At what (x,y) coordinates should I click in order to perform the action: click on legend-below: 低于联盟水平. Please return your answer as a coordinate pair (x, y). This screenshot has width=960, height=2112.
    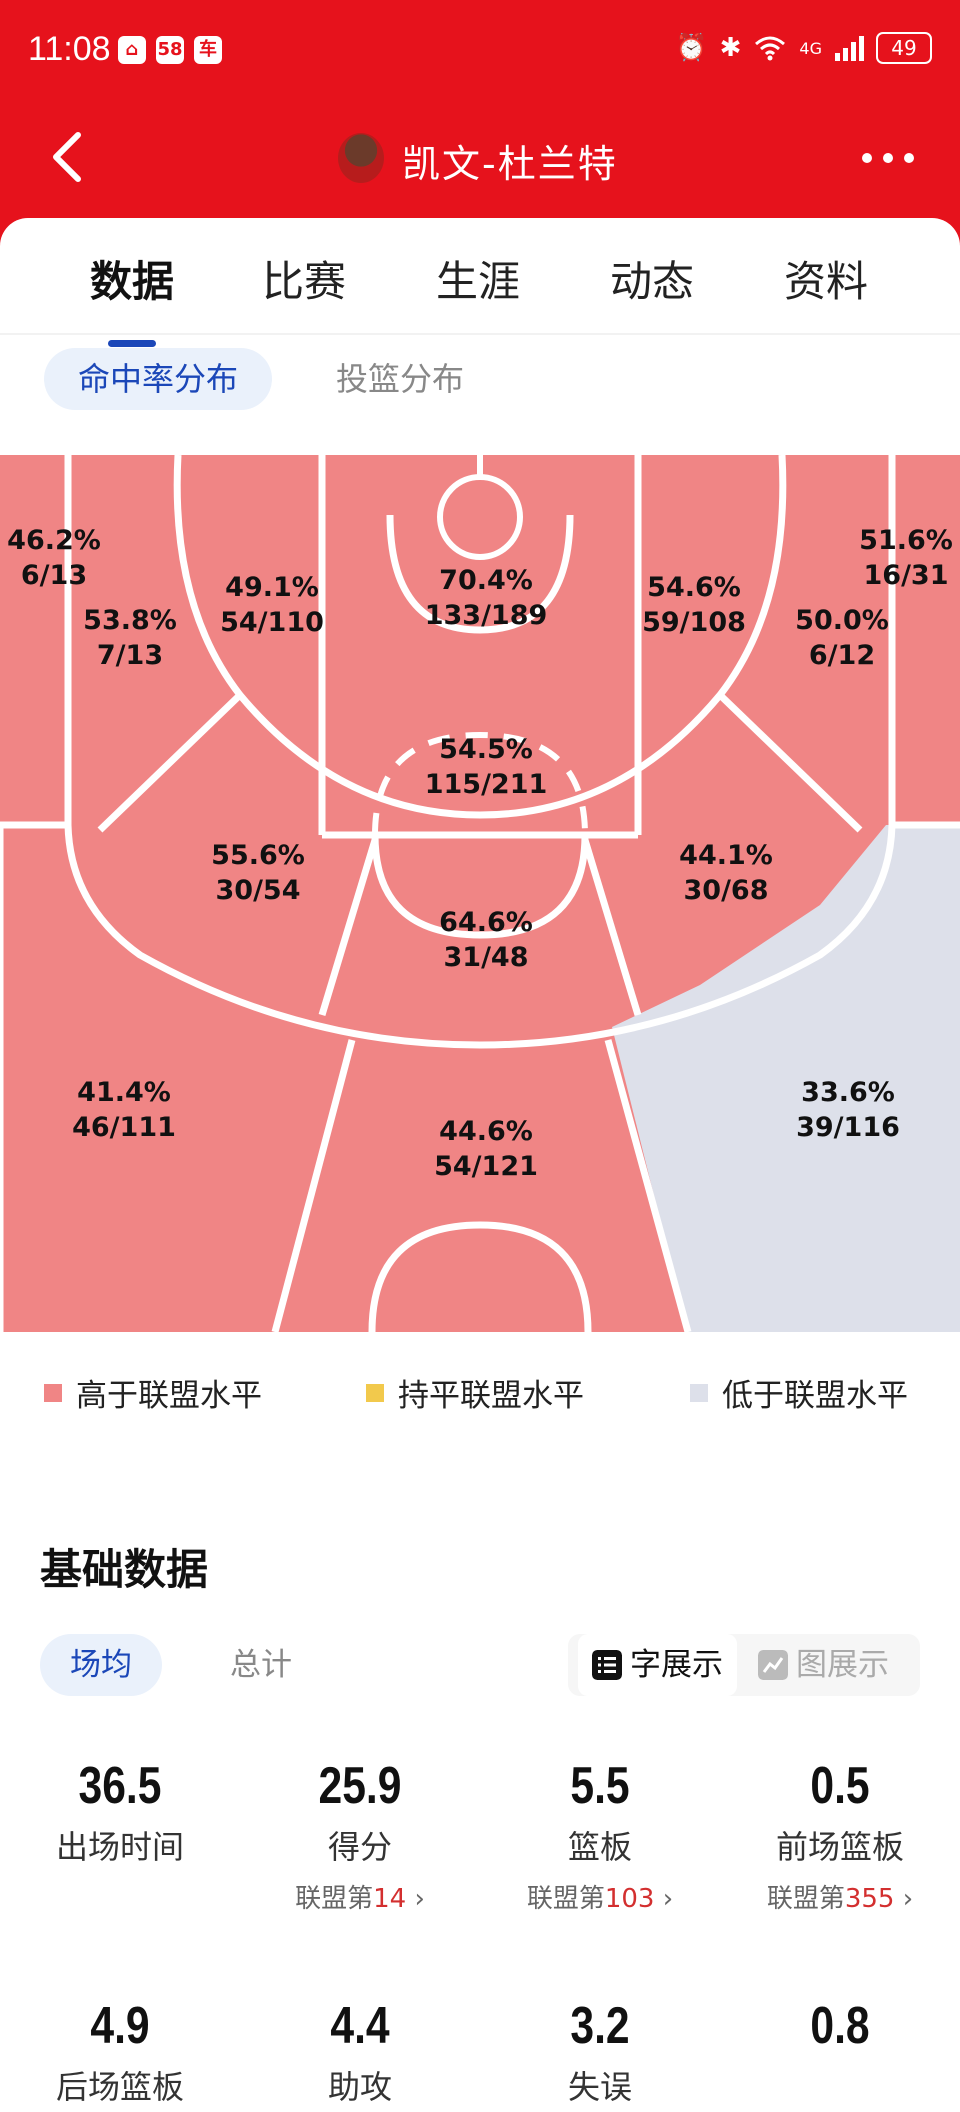
    Looking at the image, I should click on (799, 1392).